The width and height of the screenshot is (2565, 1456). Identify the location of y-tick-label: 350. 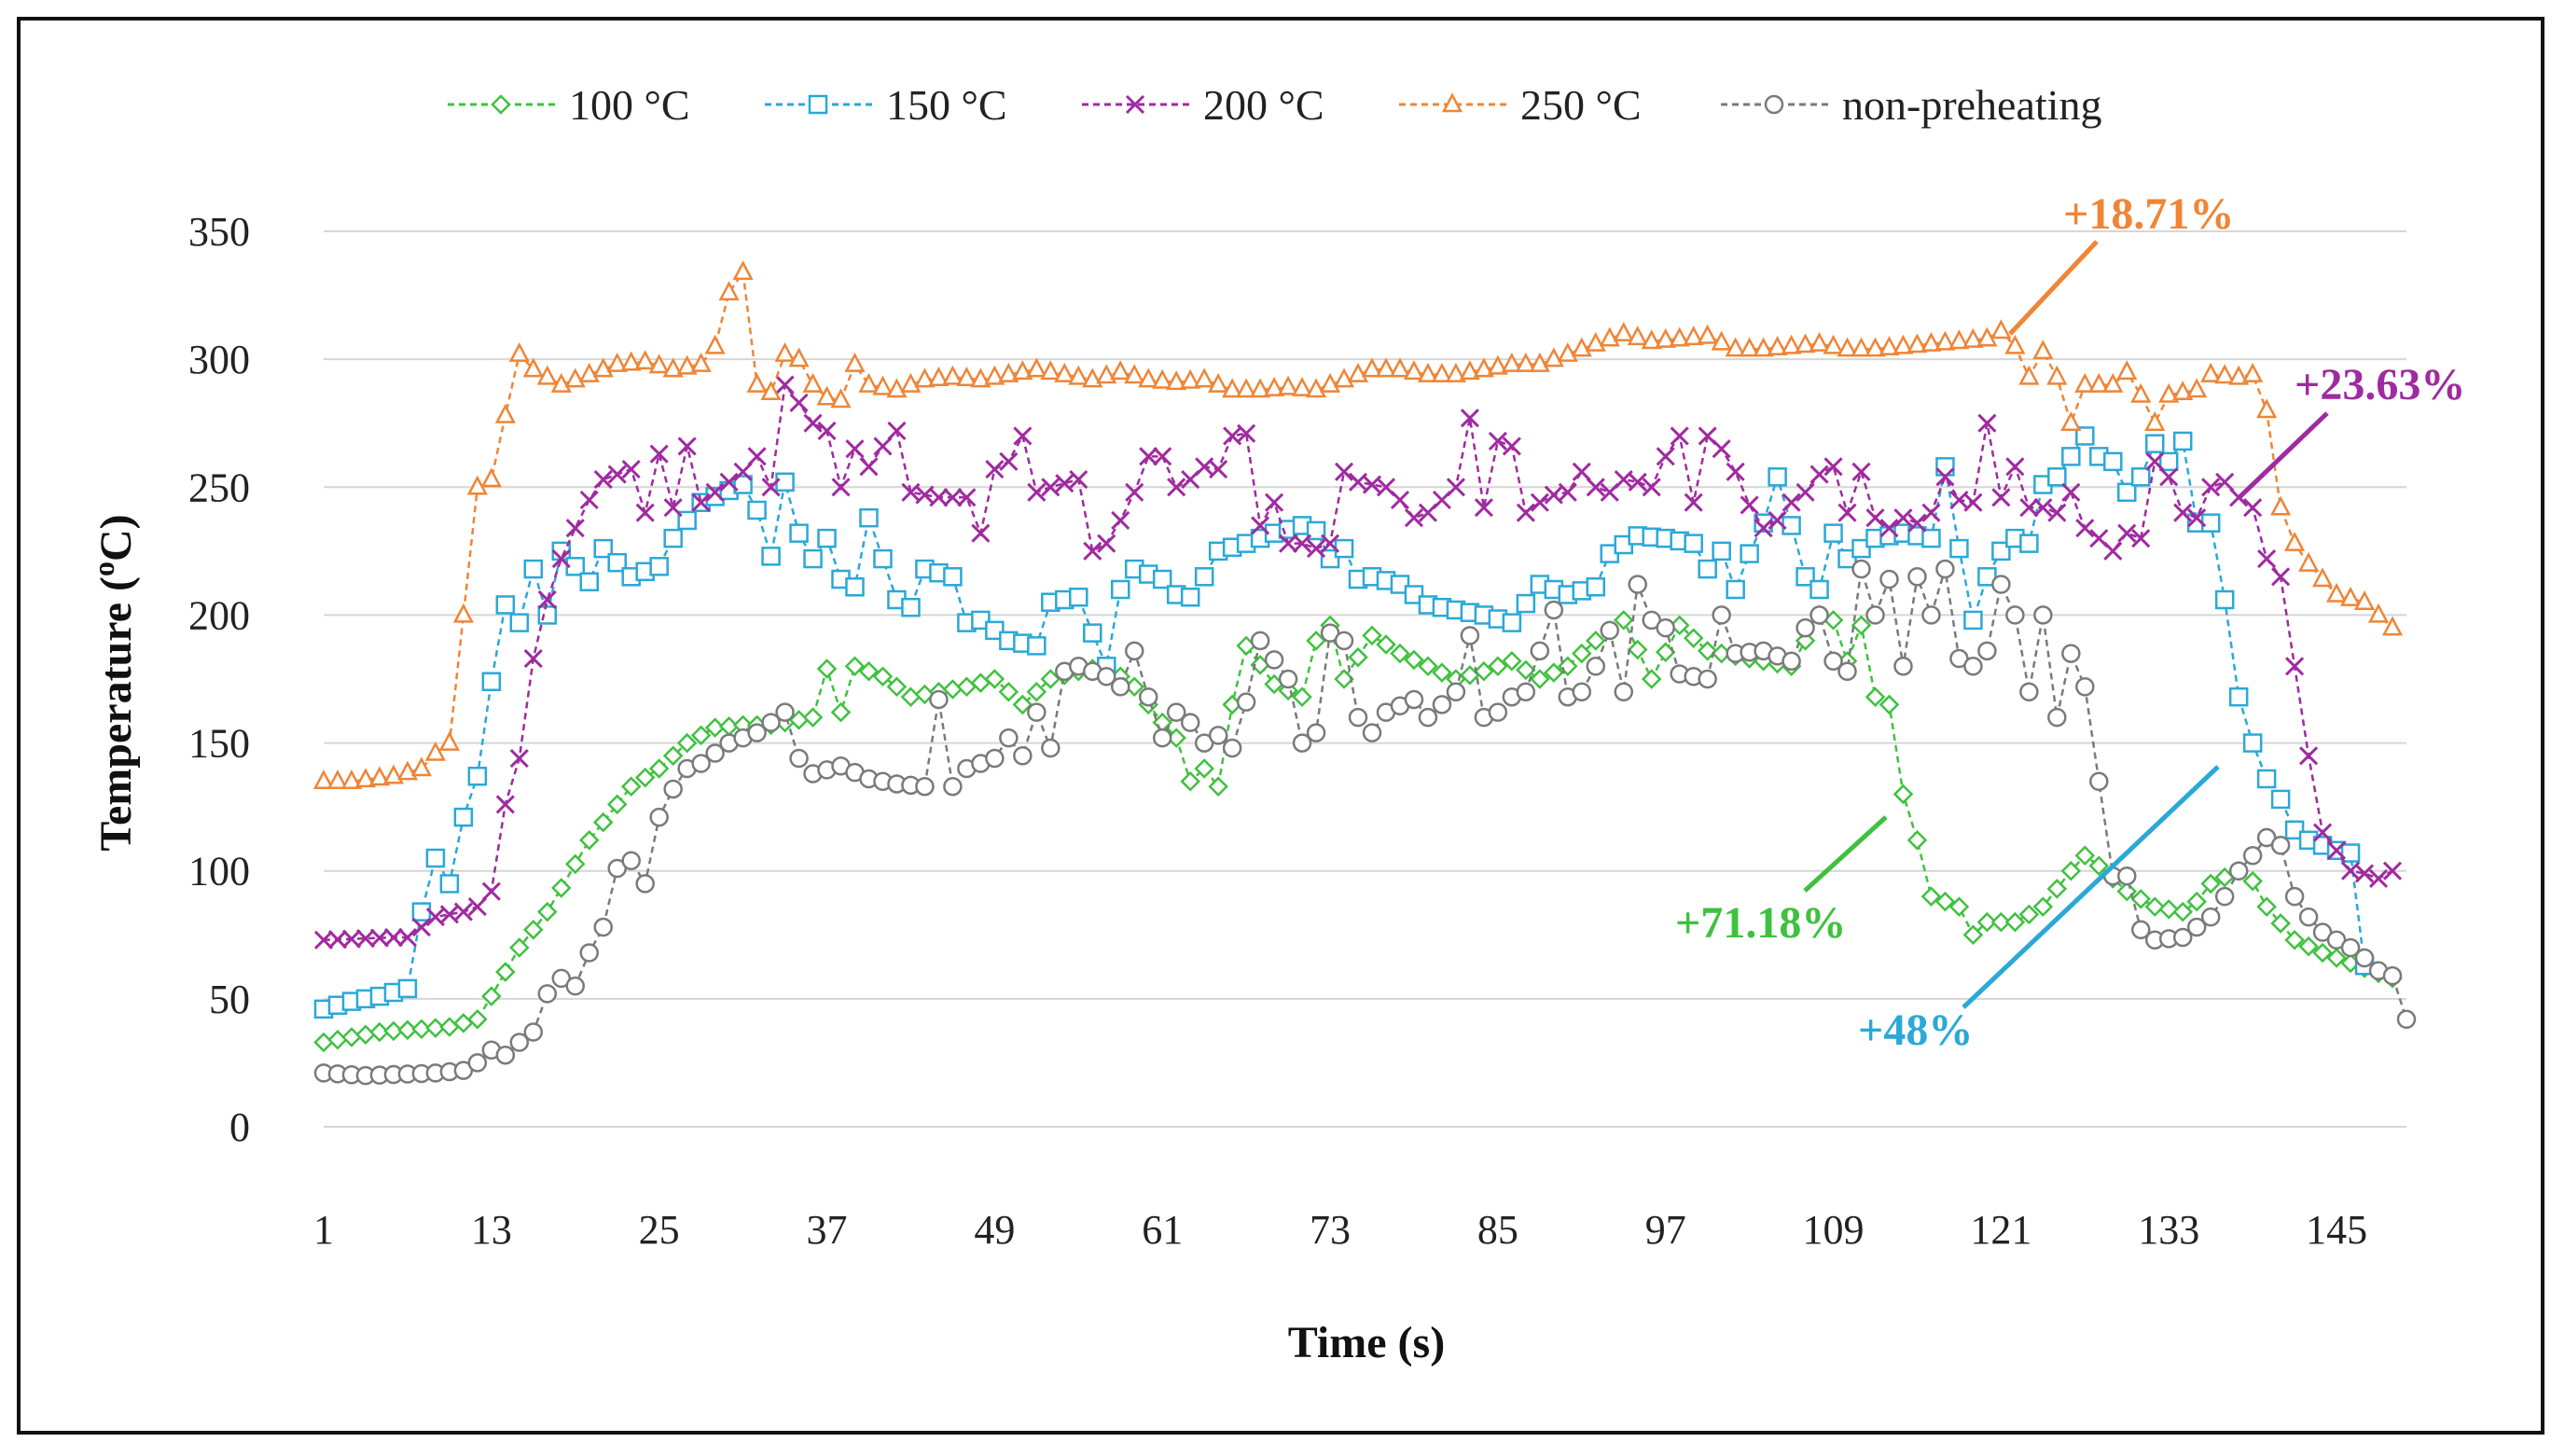
(219, 232).